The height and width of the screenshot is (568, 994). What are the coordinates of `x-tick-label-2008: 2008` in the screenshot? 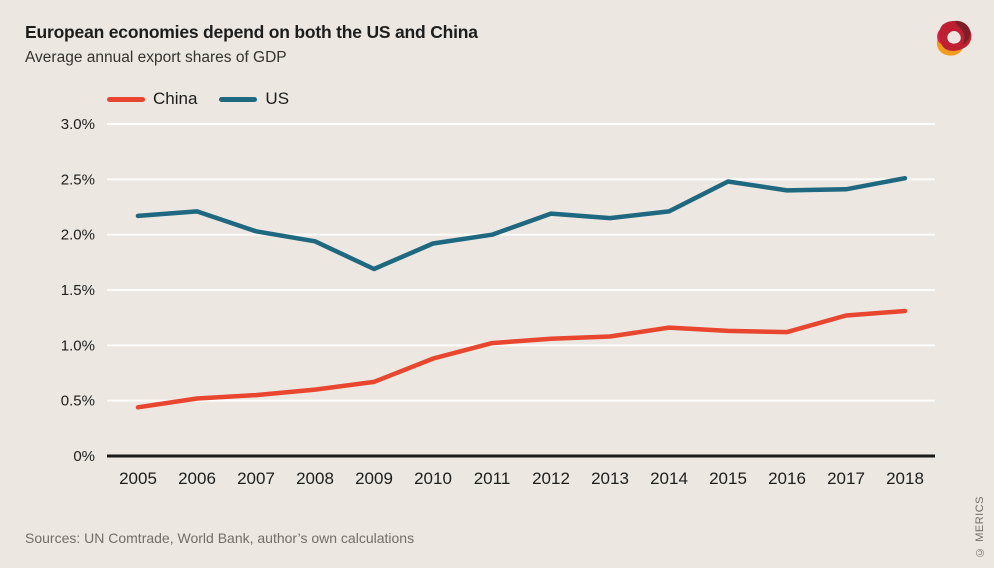 It's located at (315, 478).